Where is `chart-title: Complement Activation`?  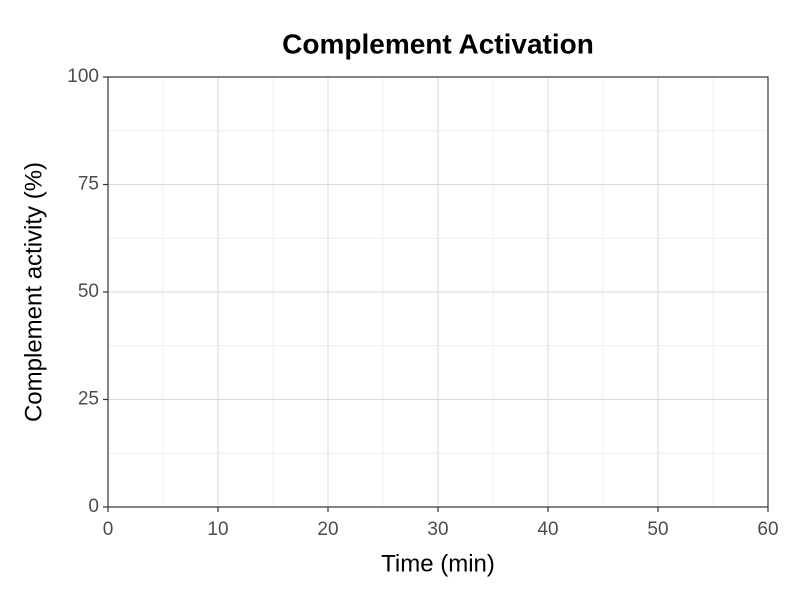 chart-title: Complement Activation is located at coordinates (438, 43).